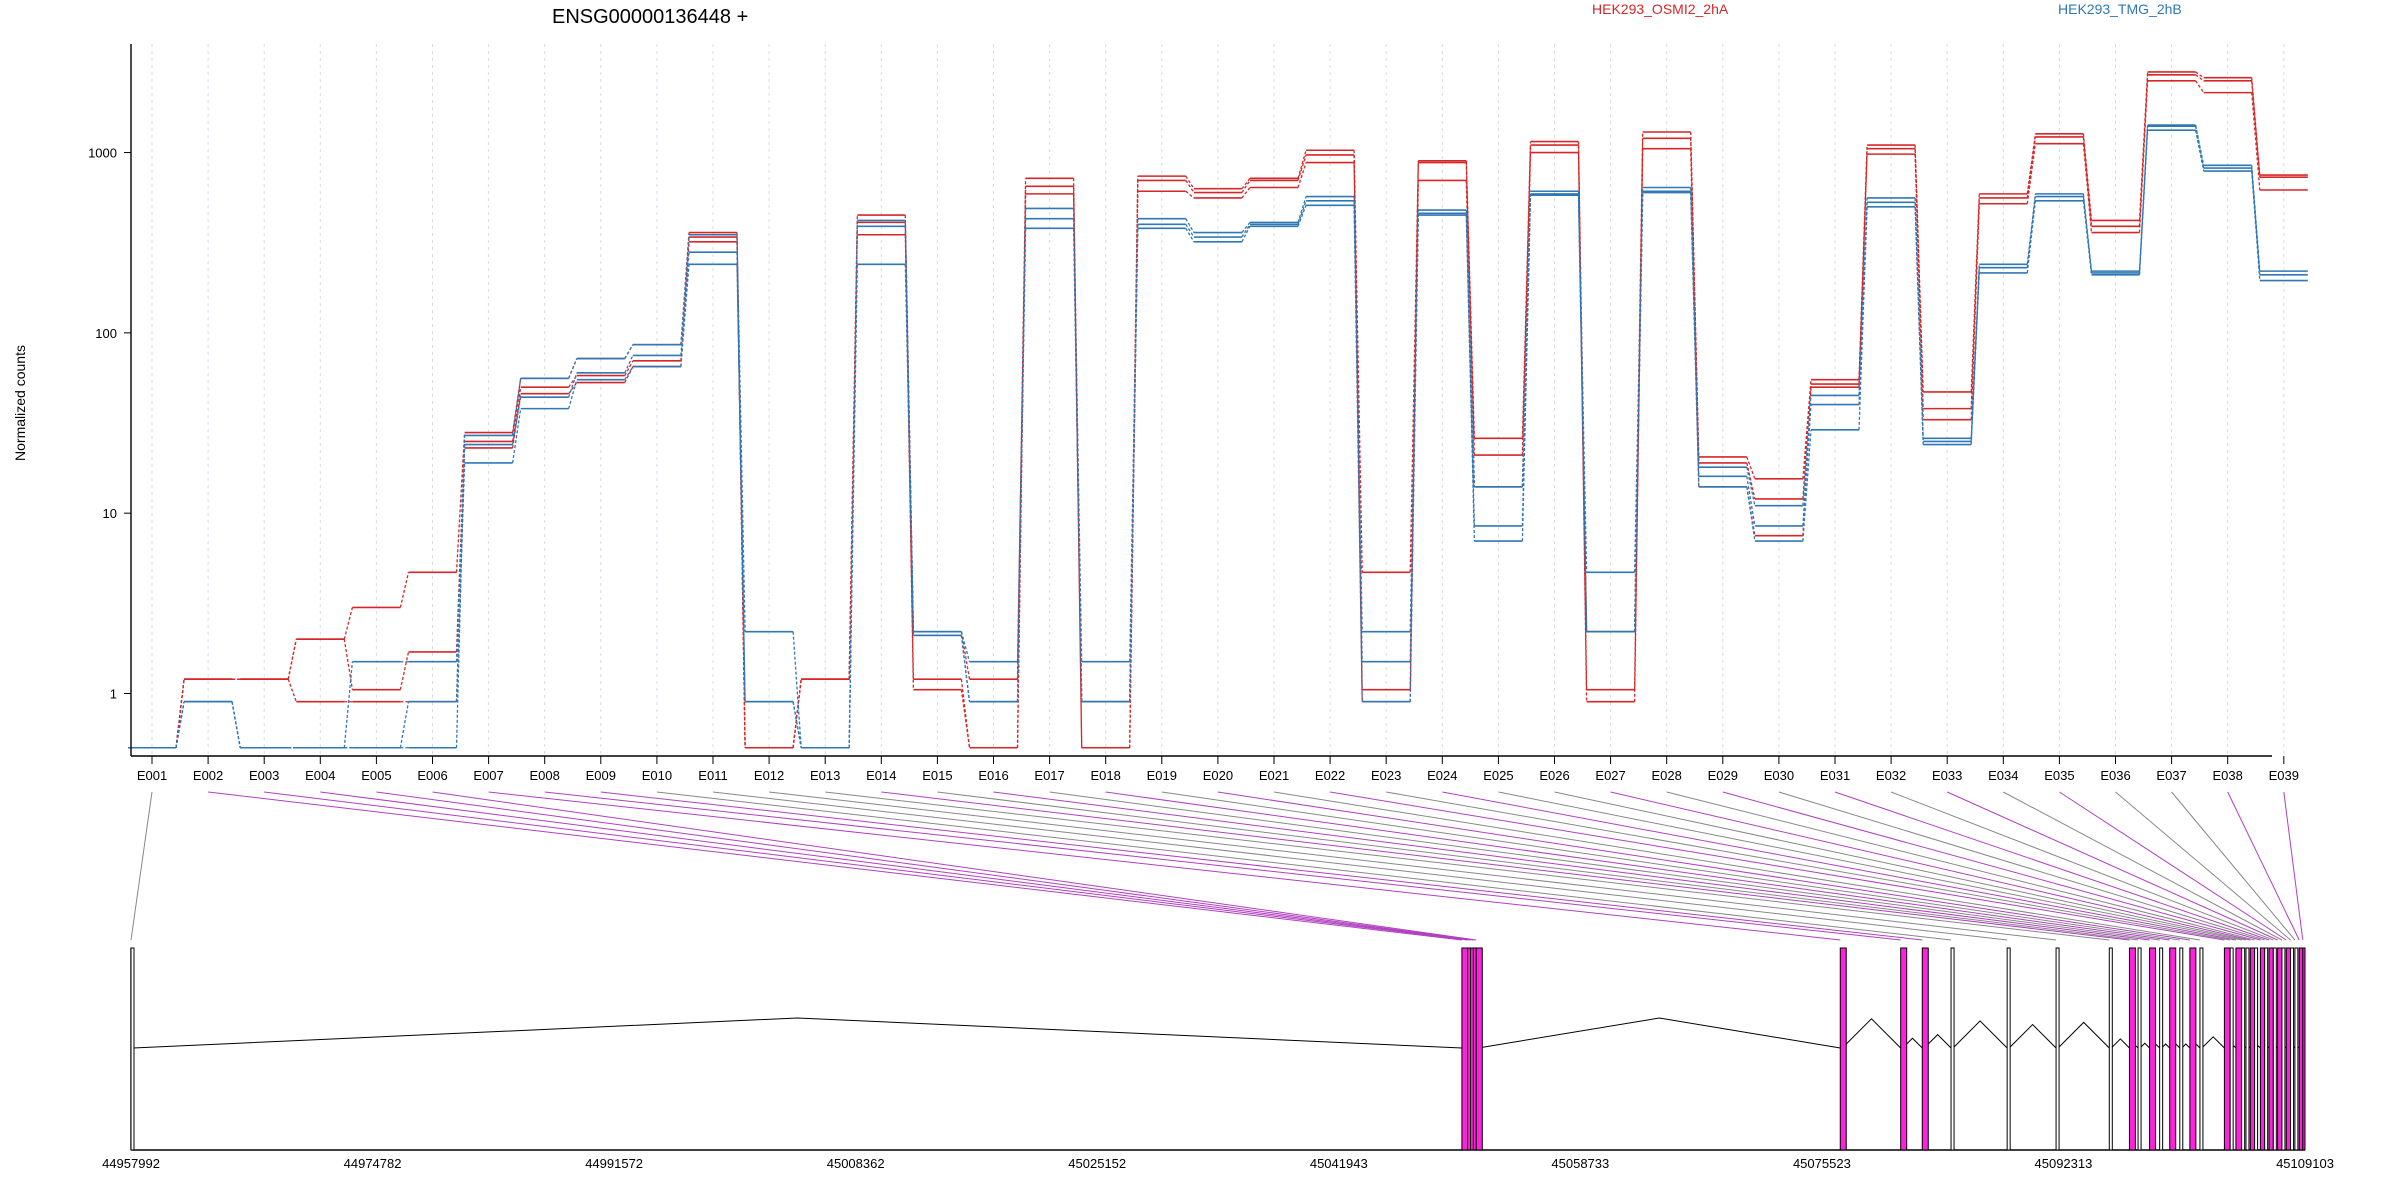 This screenshot has width=2400, height=1200. Describe the element at coordinates (109, 423) in the screenshot. I see `y-axis-ticks: 1 10 100 1000` at that location.